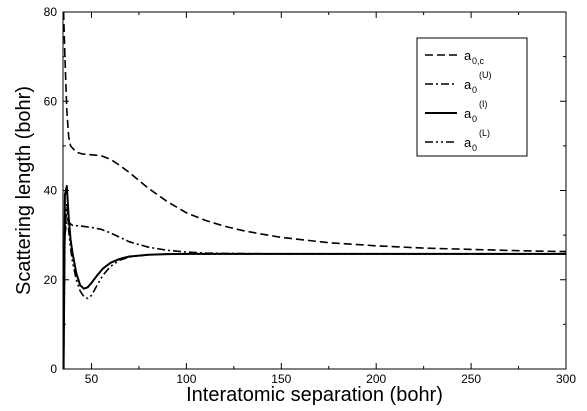  I want to click on legend: a 0,ca 0(U)a 0(I)a 0(L), so click(472, 97).